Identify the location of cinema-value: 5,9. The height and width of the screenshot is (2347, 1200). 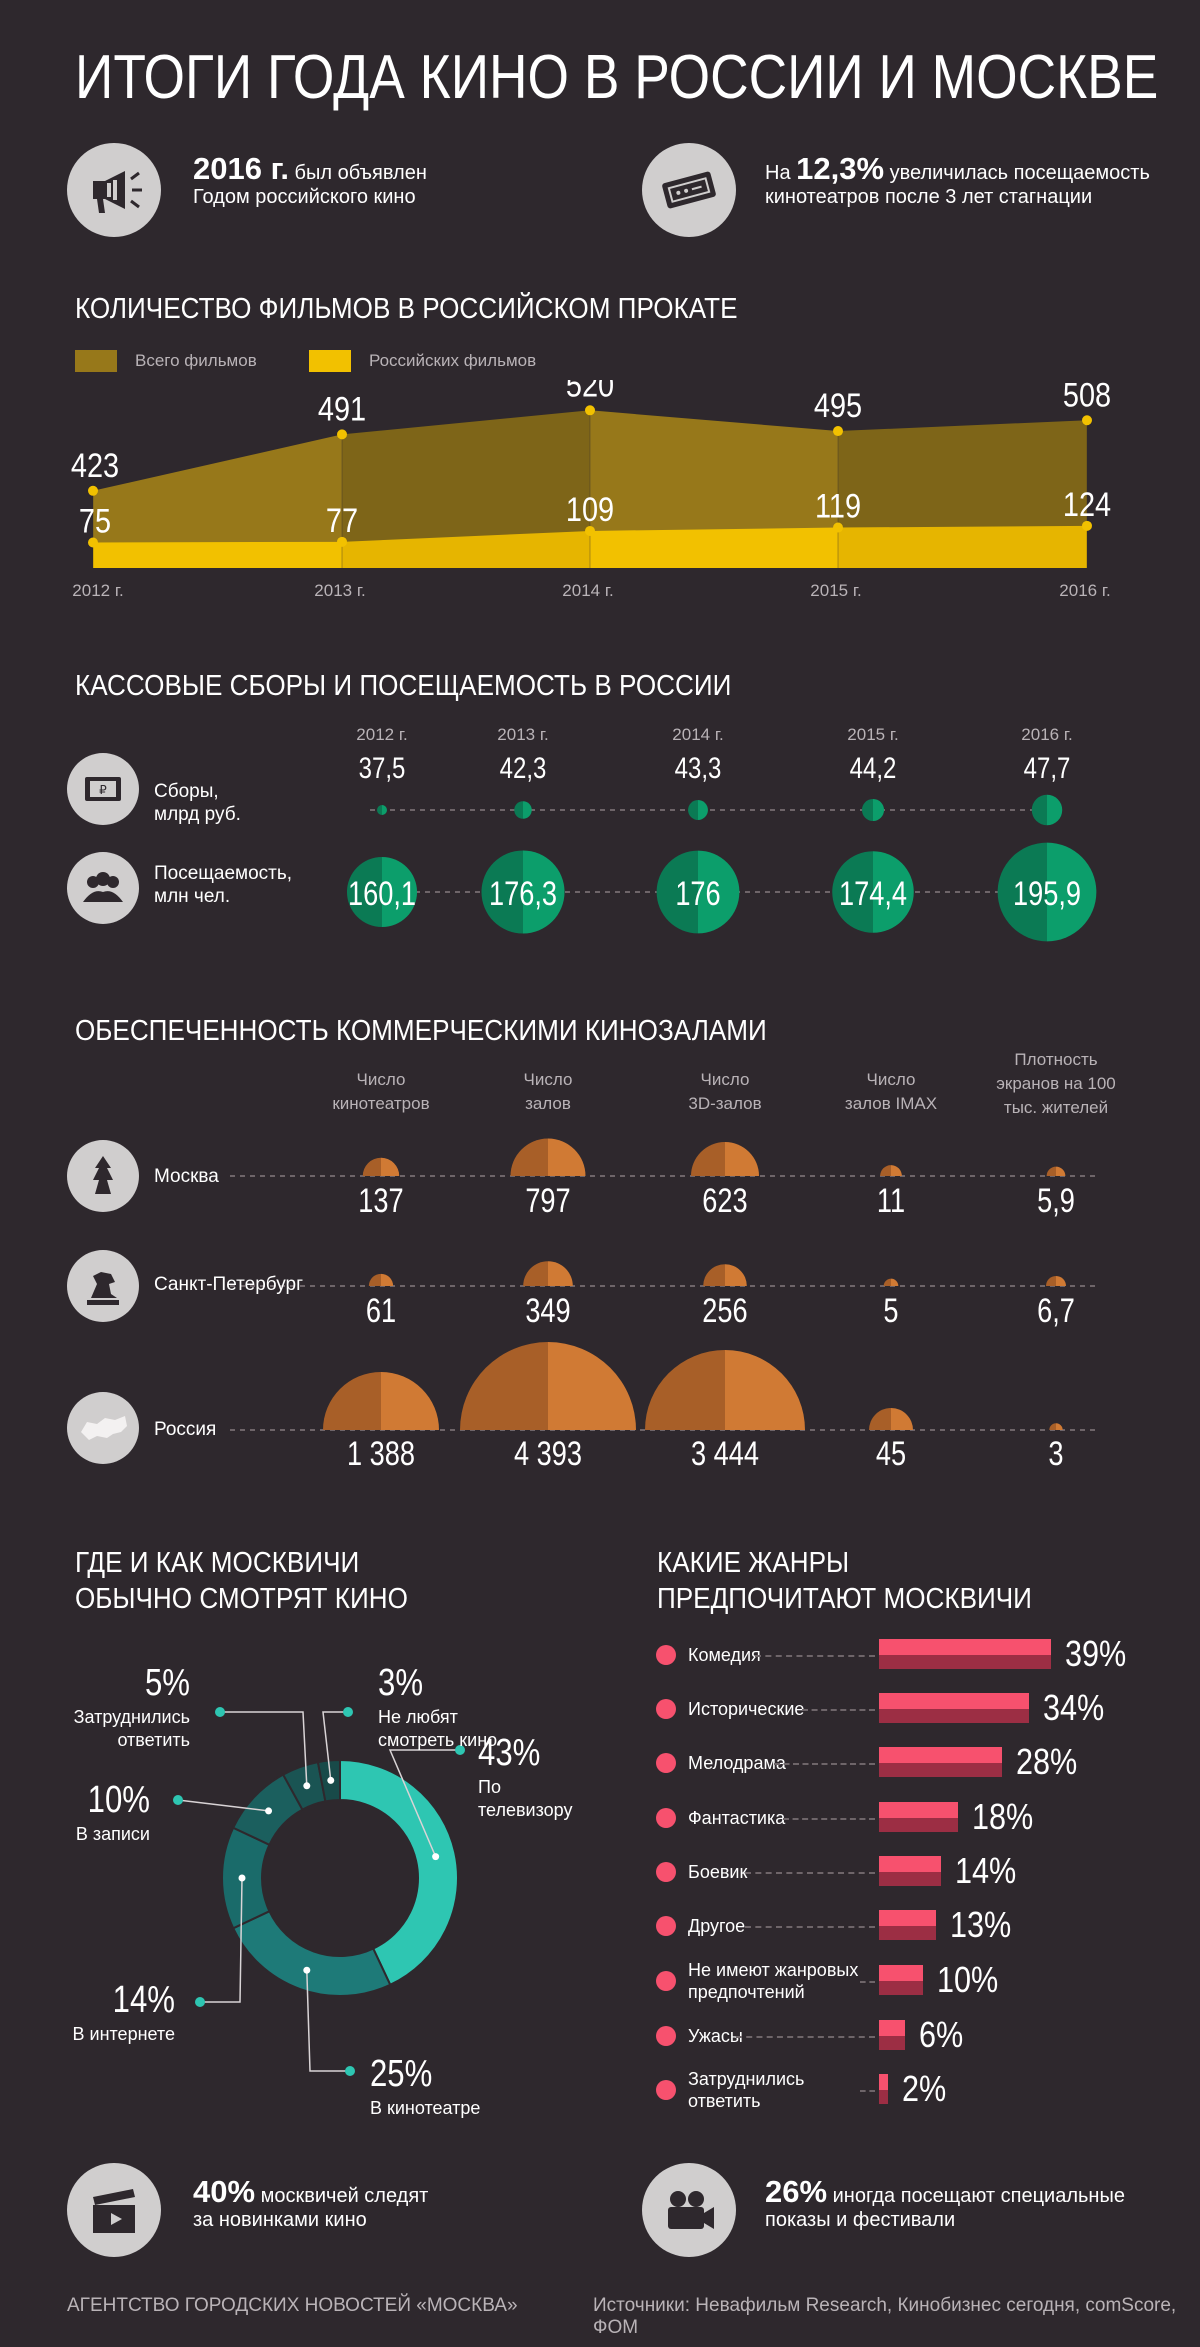
(1056, 1200).